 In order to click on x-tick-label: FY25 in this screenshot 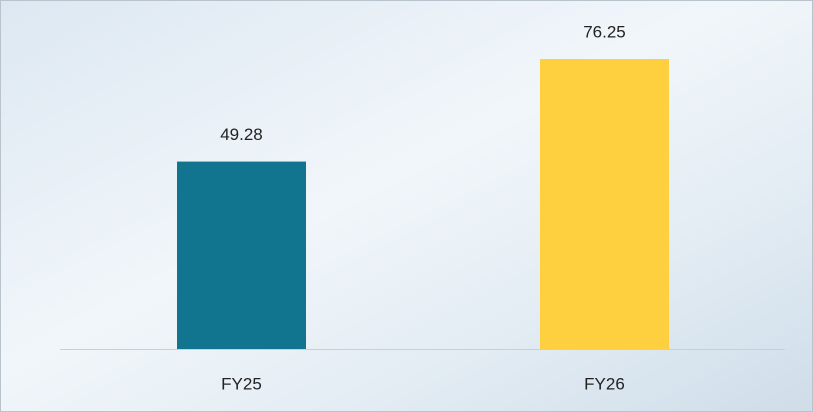, I will do `click(241, 383)`.